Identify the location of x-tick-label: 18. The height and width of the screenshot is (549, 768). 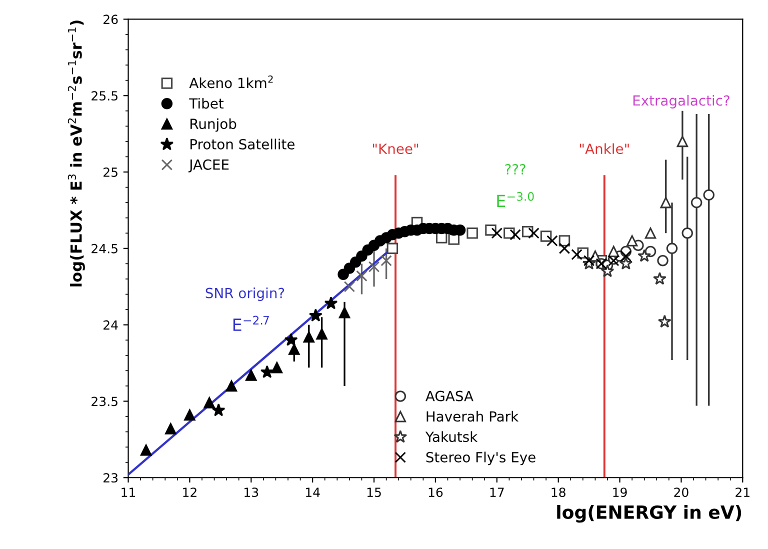
(559, 493).